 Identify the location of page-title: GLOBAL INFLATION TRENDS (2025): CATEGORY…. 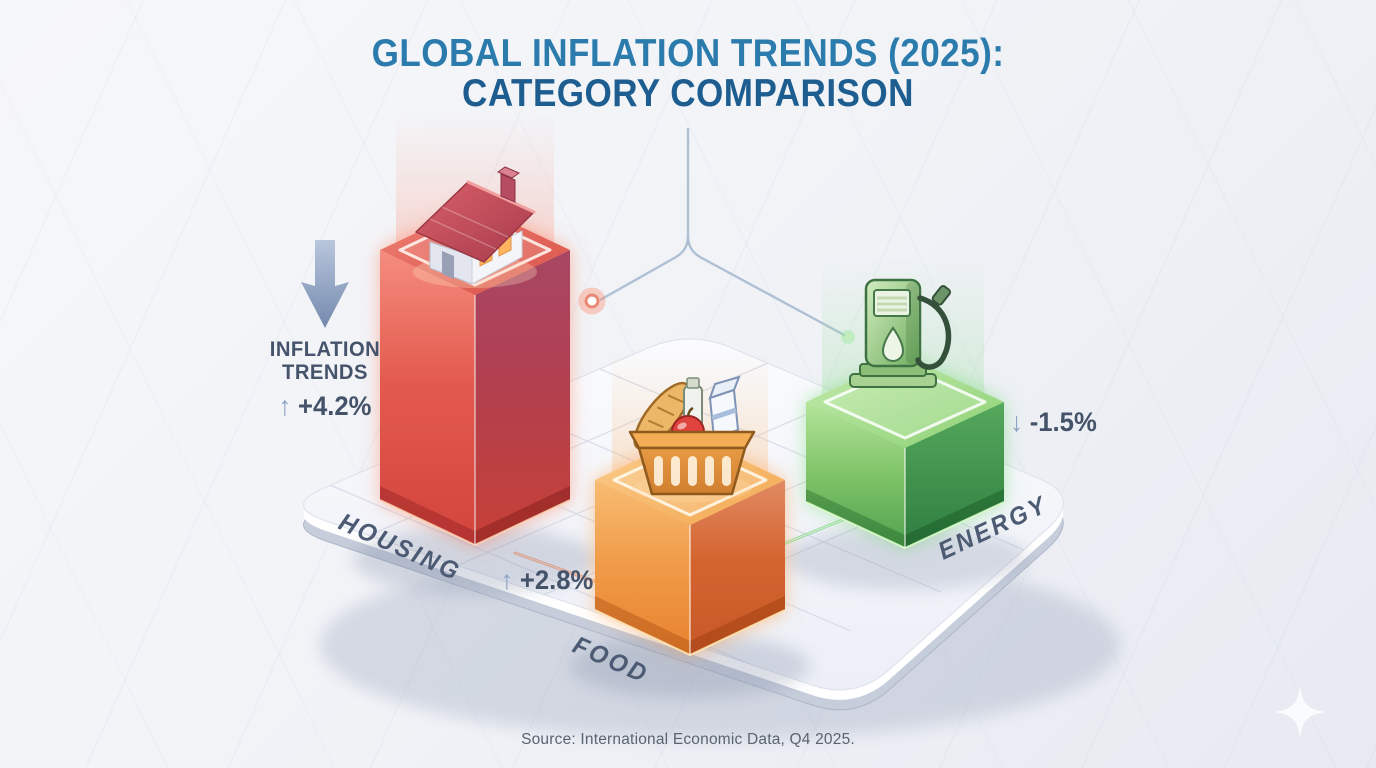
(688, 74).